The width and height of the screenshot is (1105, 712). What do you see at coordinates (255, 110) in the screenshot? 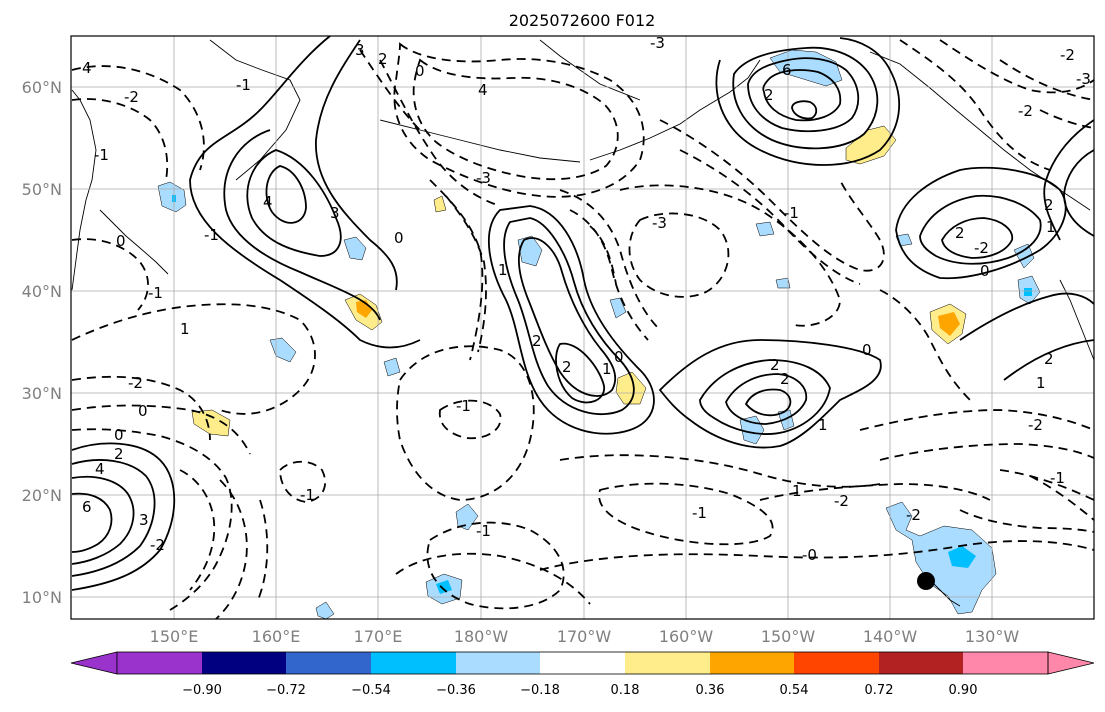
I see `coastline-siberia` at bounding box center [255, 110].